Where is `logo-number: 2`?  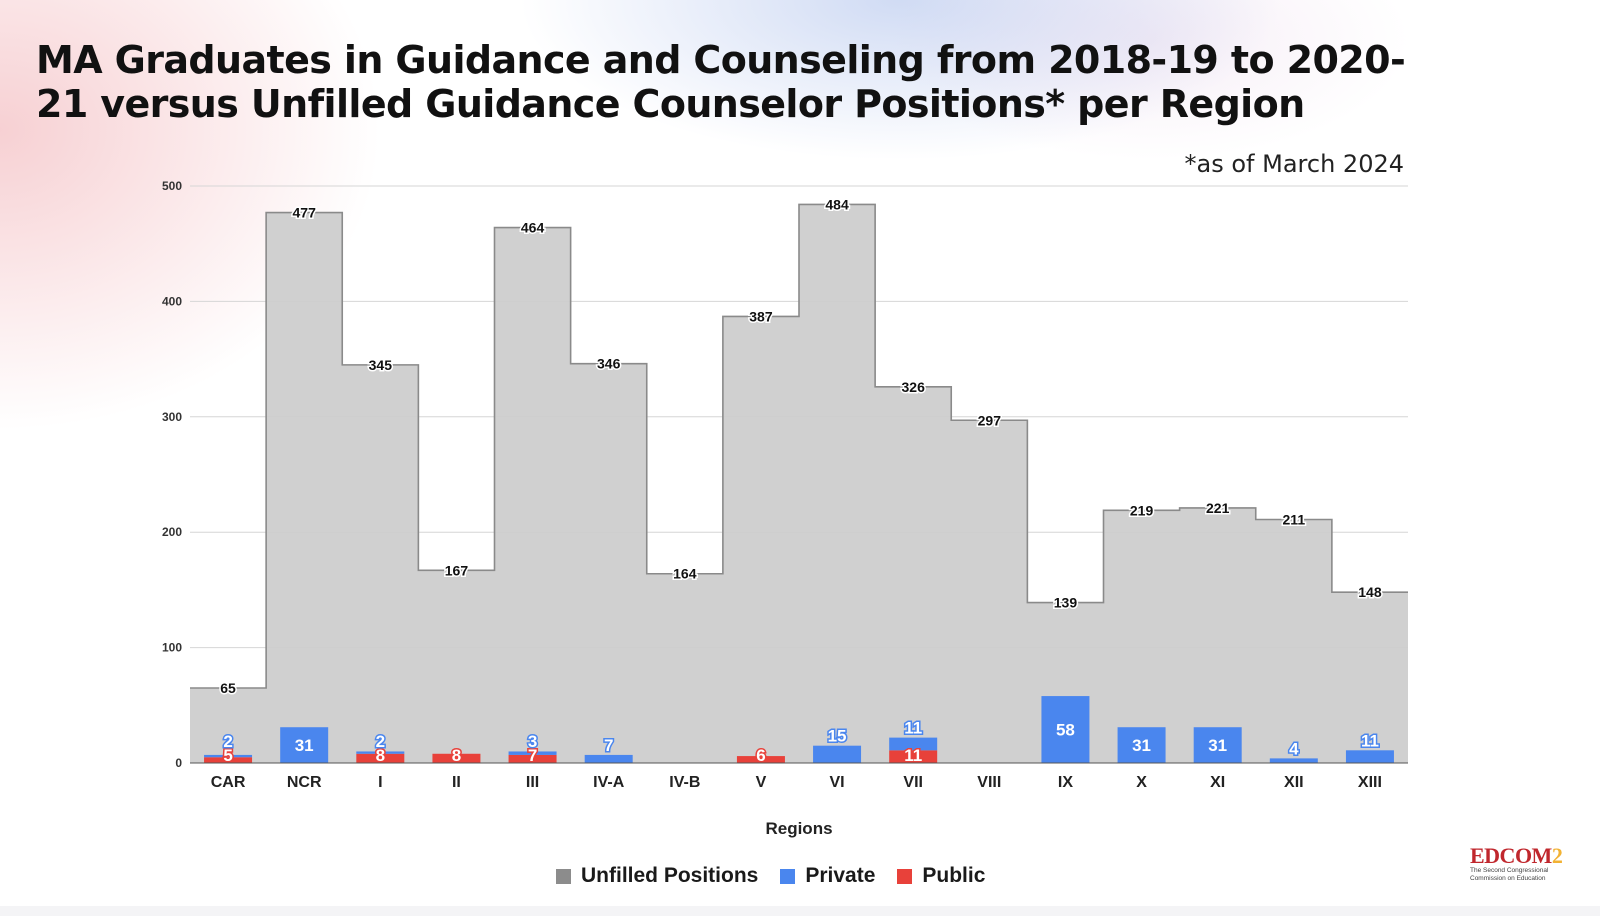
logo-number: 2 is located at coordinates (1557, 855).